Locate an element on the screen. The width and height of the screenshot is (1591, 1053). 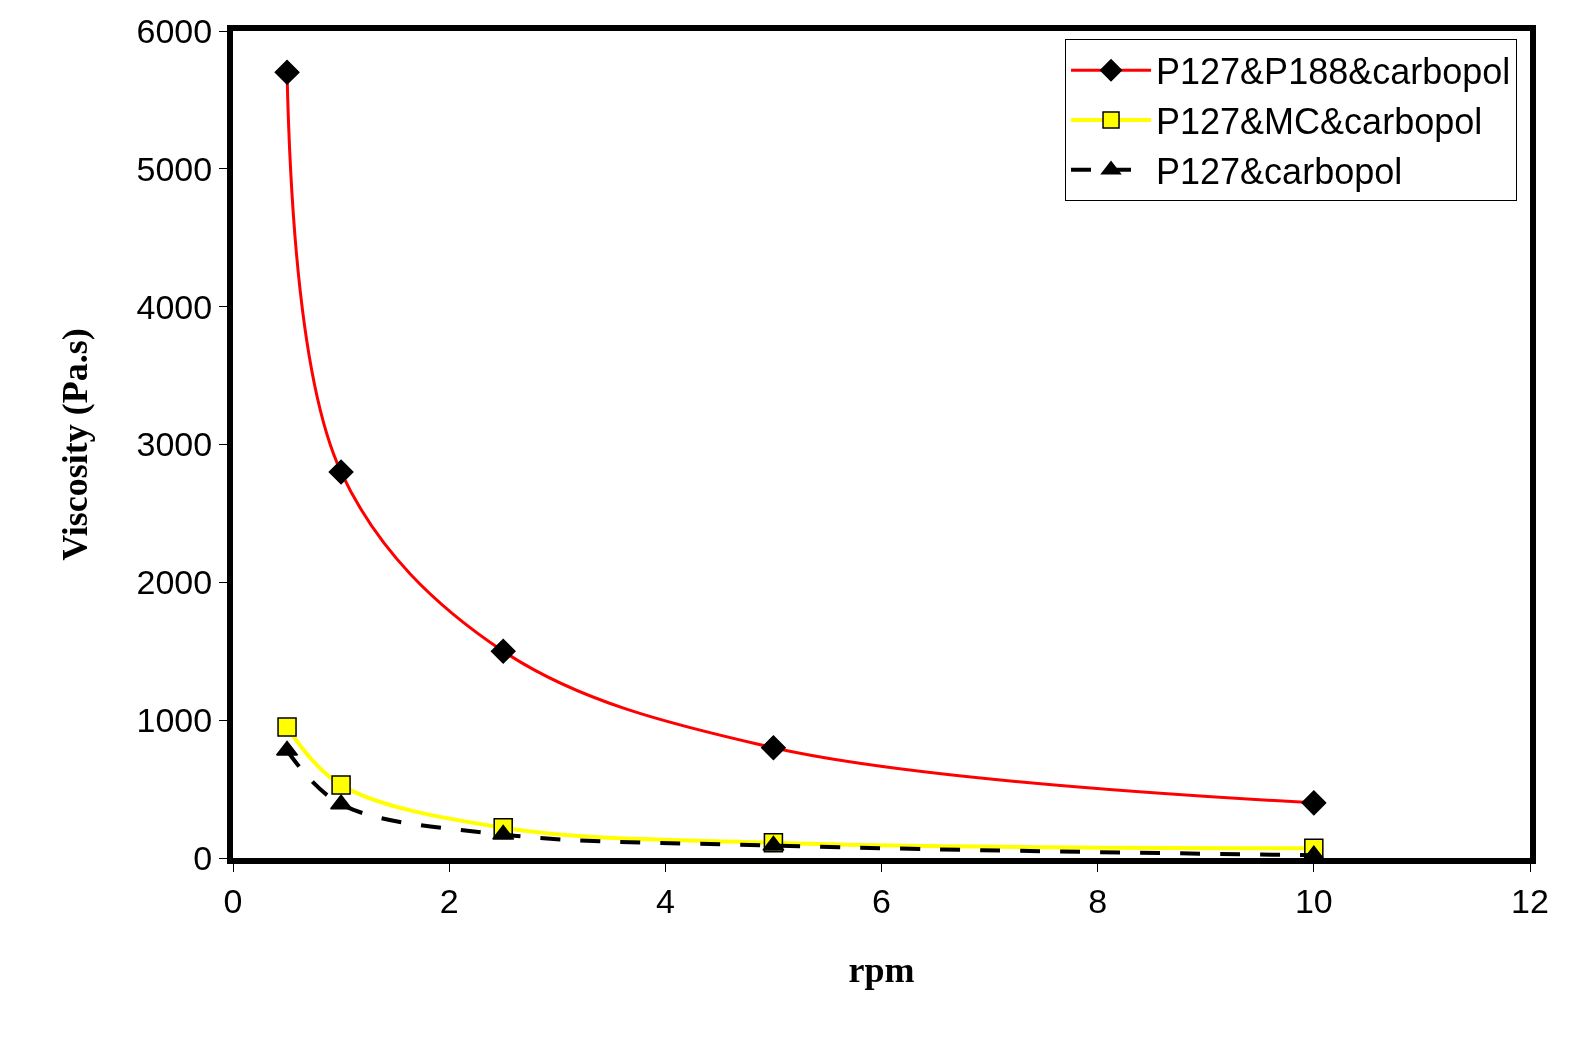
x-axis-title: rpm is located at coordinates (881, 970).